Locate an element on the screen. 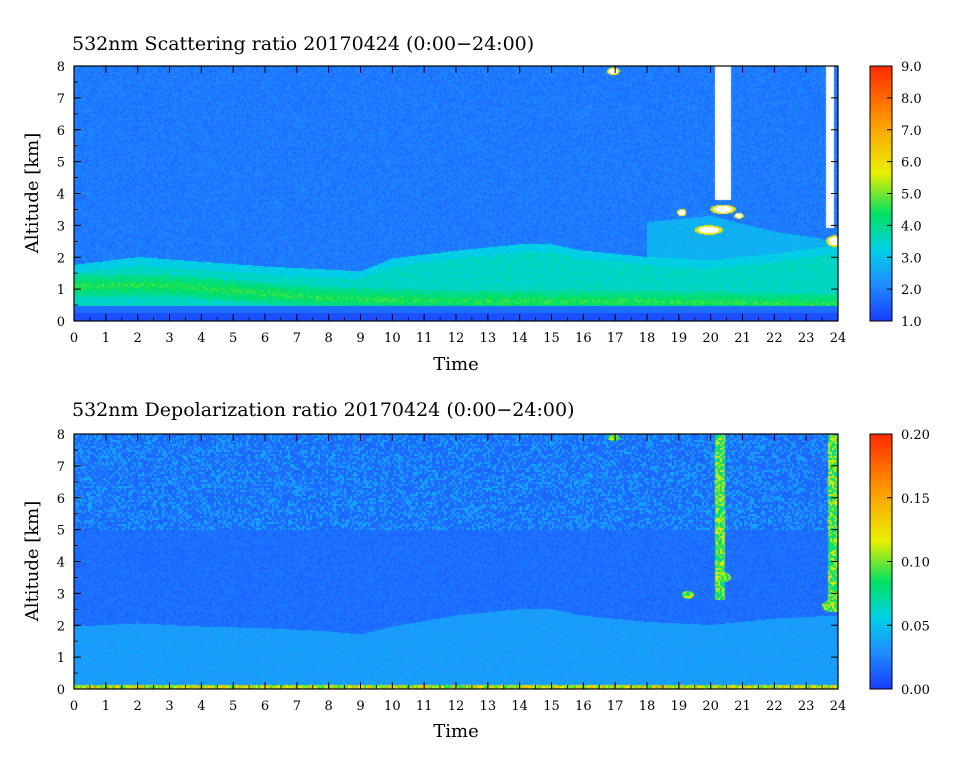  colorbar-tick-label: 0.05 is located at coordinates (915, 626).